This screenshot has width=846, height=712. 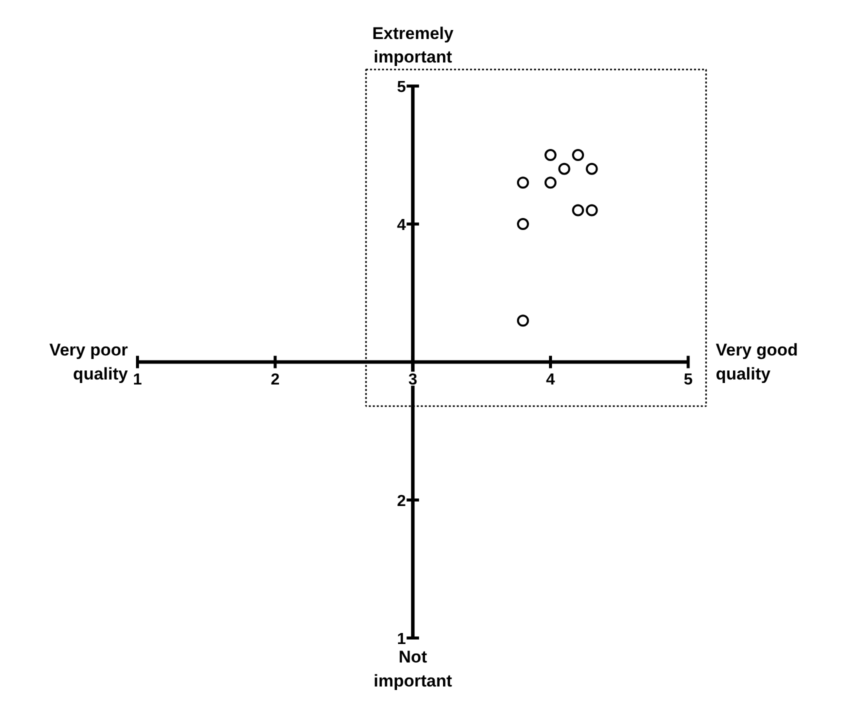 What do you see at coordinates (688, 380) in the screenshot?
I see `x-tick-label: 5` at bounding box center [688, 380].